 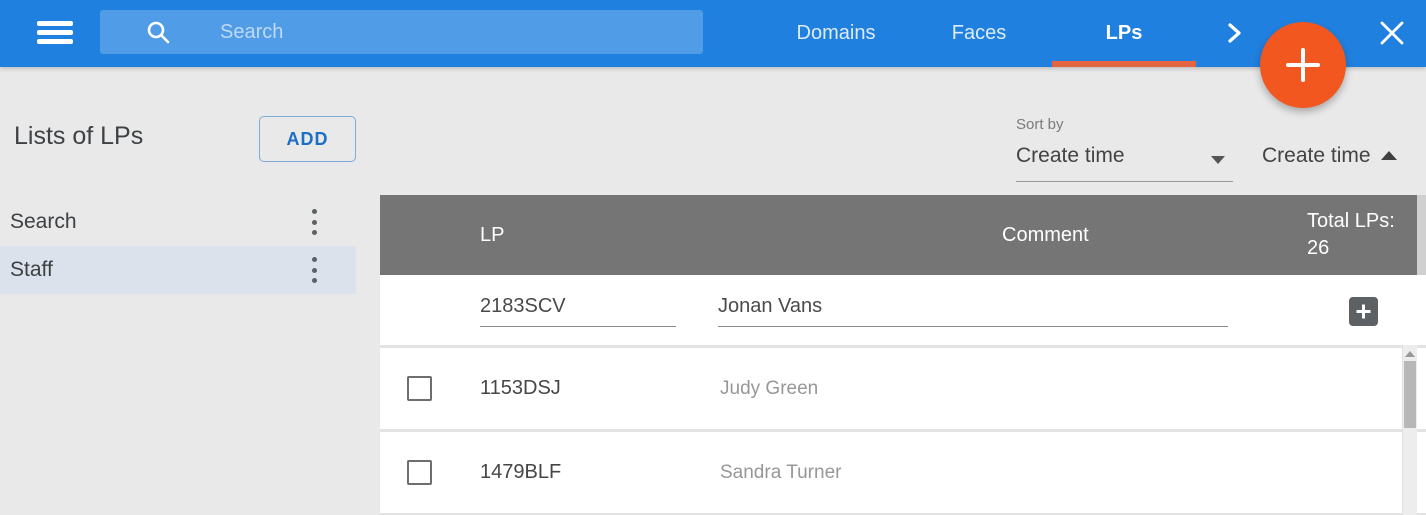 What do you see at coordinates (713, 33) in the screenshot?
I see `top-bar: Domains Faces LPs` at bounding box center [713, 33].